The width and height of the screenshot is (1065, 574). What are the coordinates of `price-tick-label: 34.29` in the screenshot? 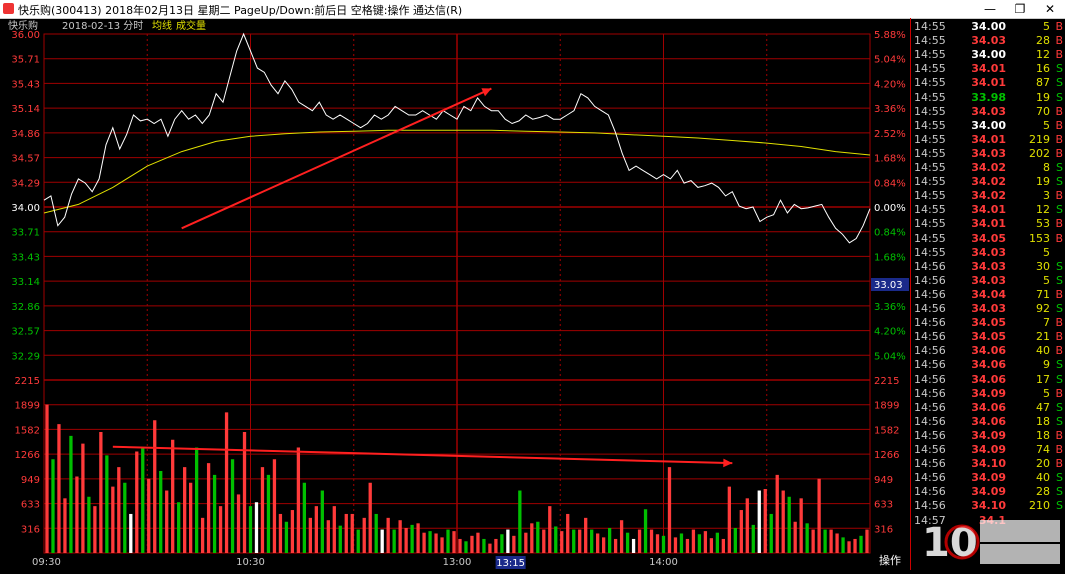 It's located at (25, 183).